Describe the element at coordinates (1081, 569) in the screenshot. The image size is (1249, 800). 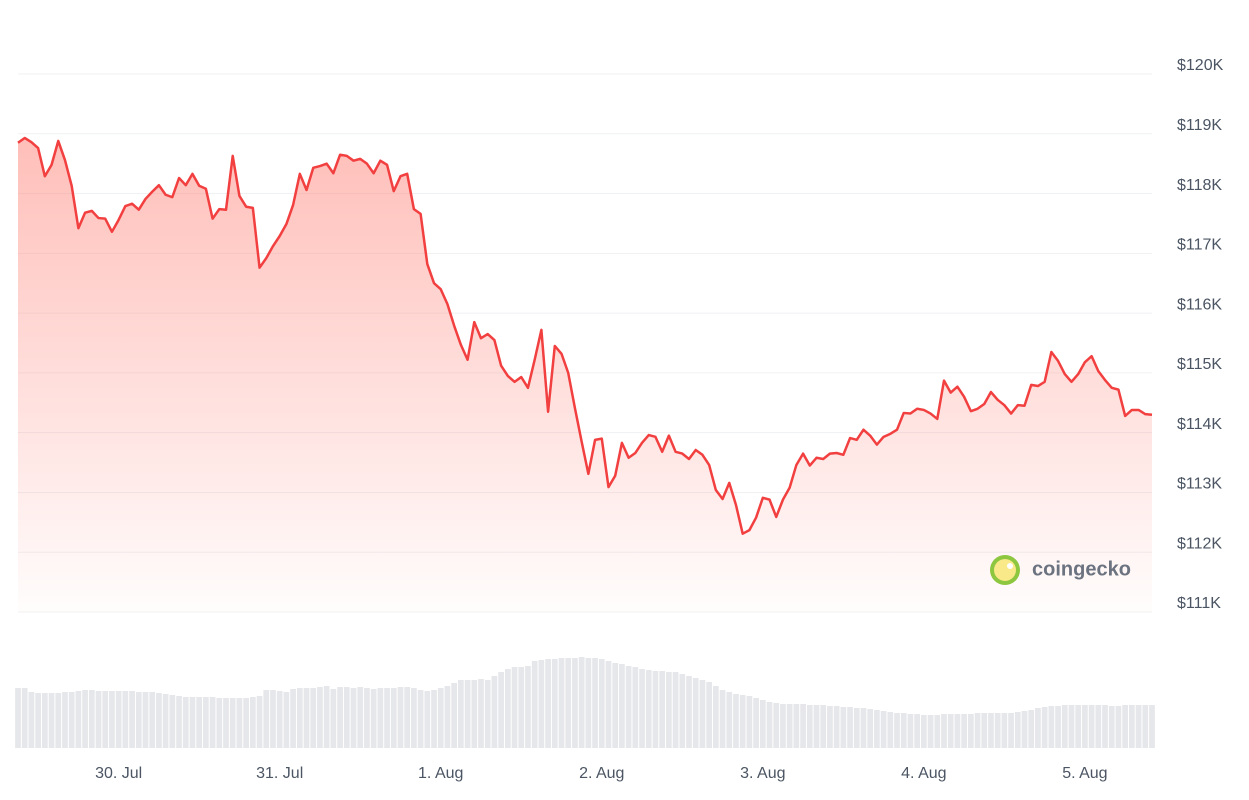
I see `watermark-text: coingecko` at that location.